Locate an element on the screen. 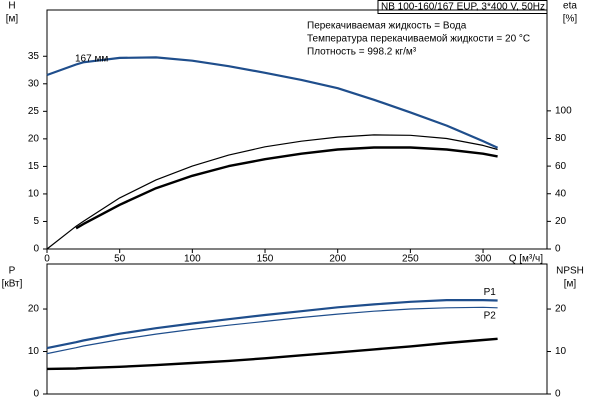 The image size is (600, 400). y-axis-unit: [м] is located at coordinates (12, 19).